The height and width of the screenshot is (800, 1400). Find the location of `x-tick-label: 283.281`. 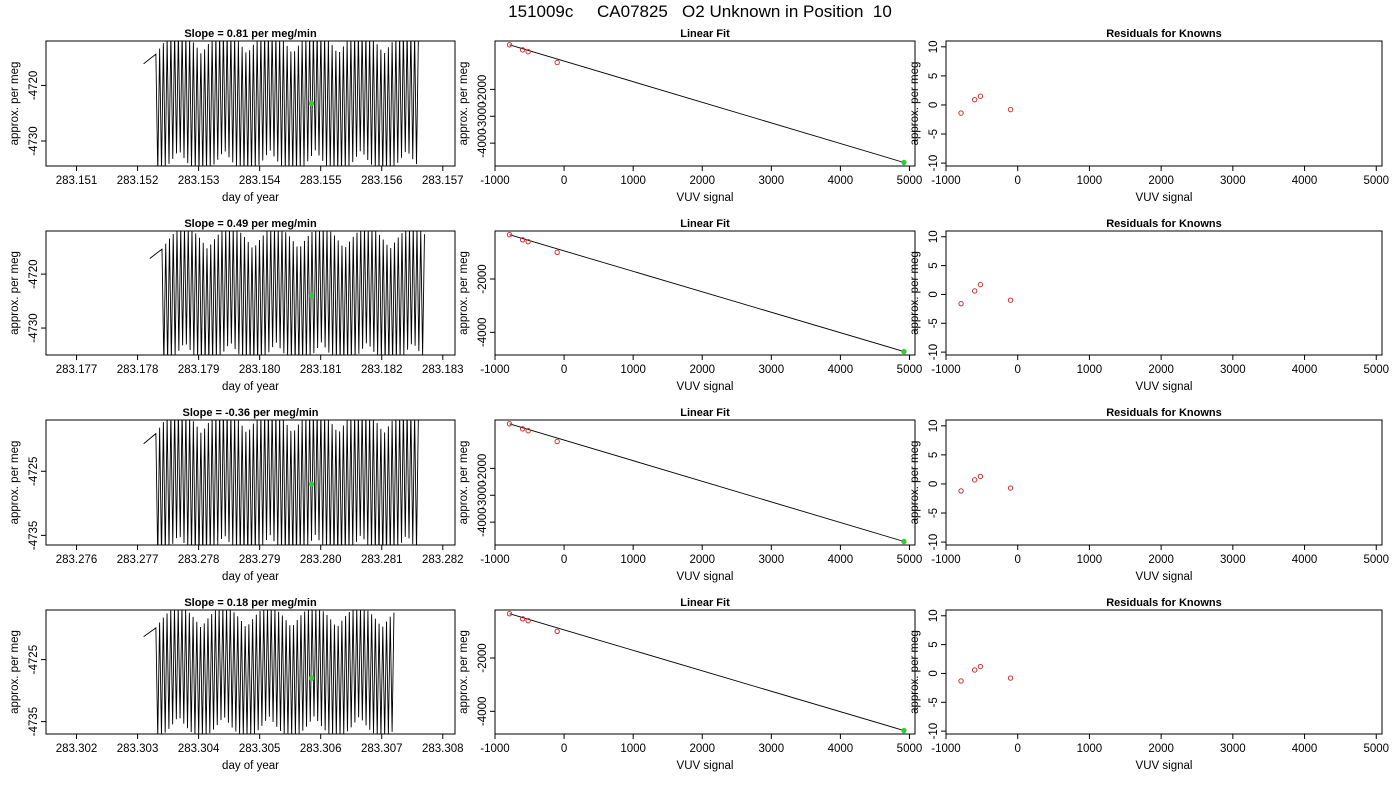

x-tick-label: 283.281 is located at coordinates (382, 560).